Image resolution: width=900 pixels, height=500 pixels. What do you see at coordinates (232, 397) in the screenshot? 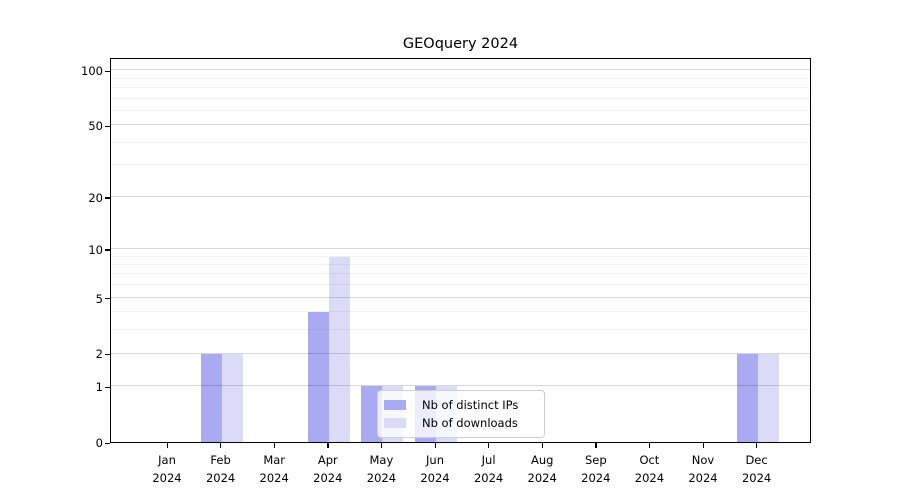
I see `bar-downloads-feb` at bounding box center [232, 397].